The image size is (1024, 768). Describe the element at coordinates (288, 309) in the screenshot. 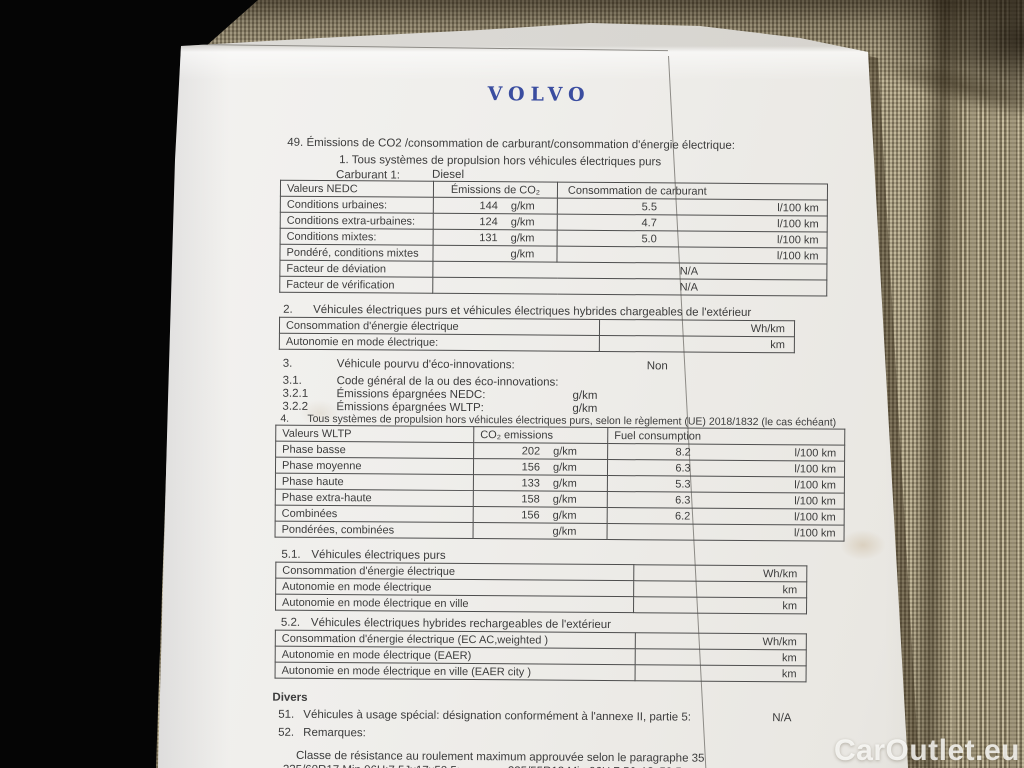

I see `section2-number: 2.` at that location.